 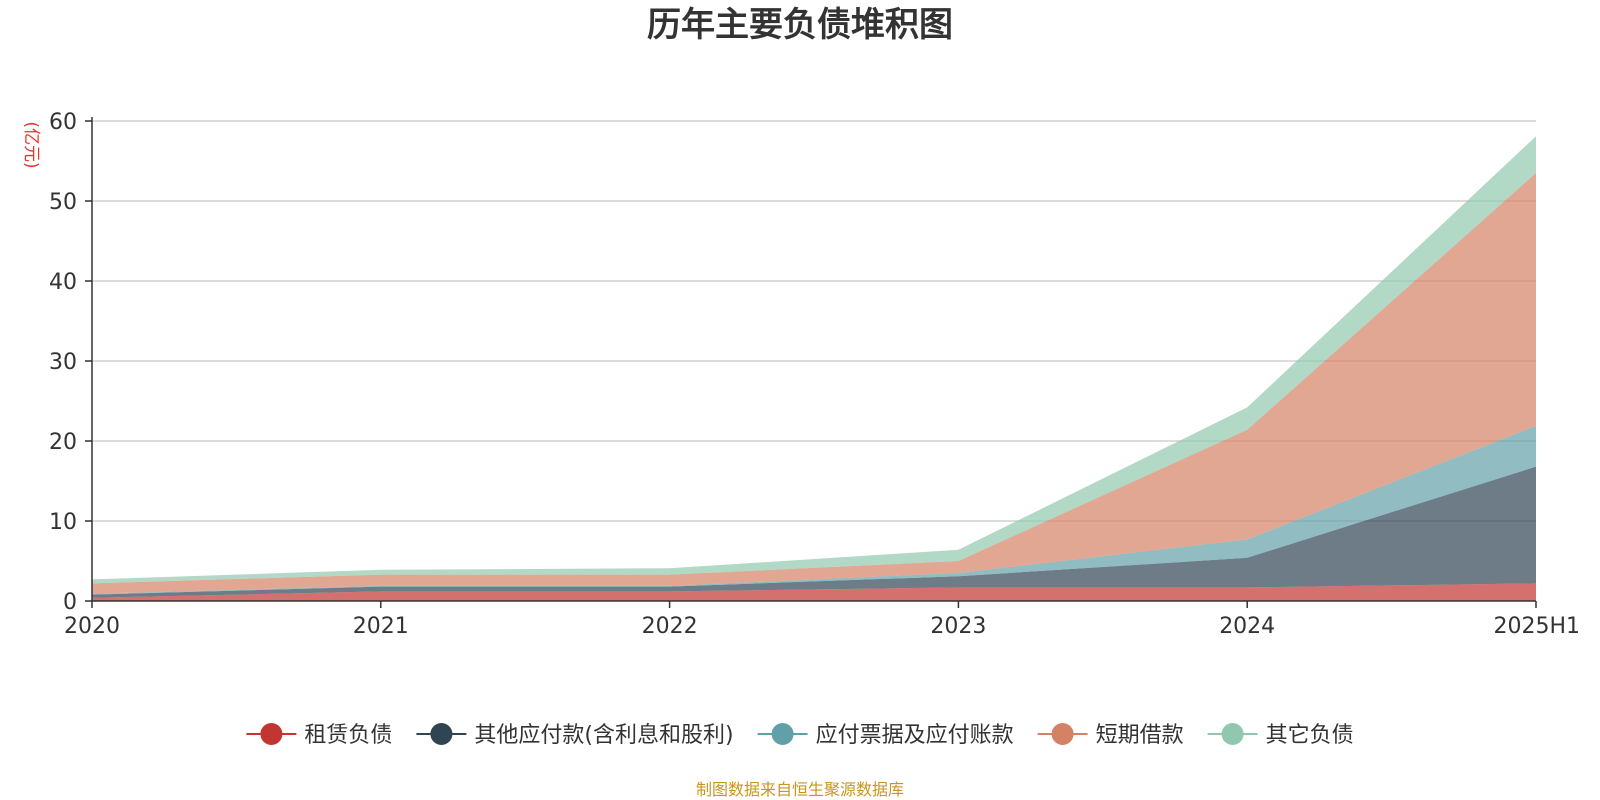 What do you see at coordinates (348, 735) in the screenshot?
I see `legend-label: 租赁负债` at bounding box center [348, 735].